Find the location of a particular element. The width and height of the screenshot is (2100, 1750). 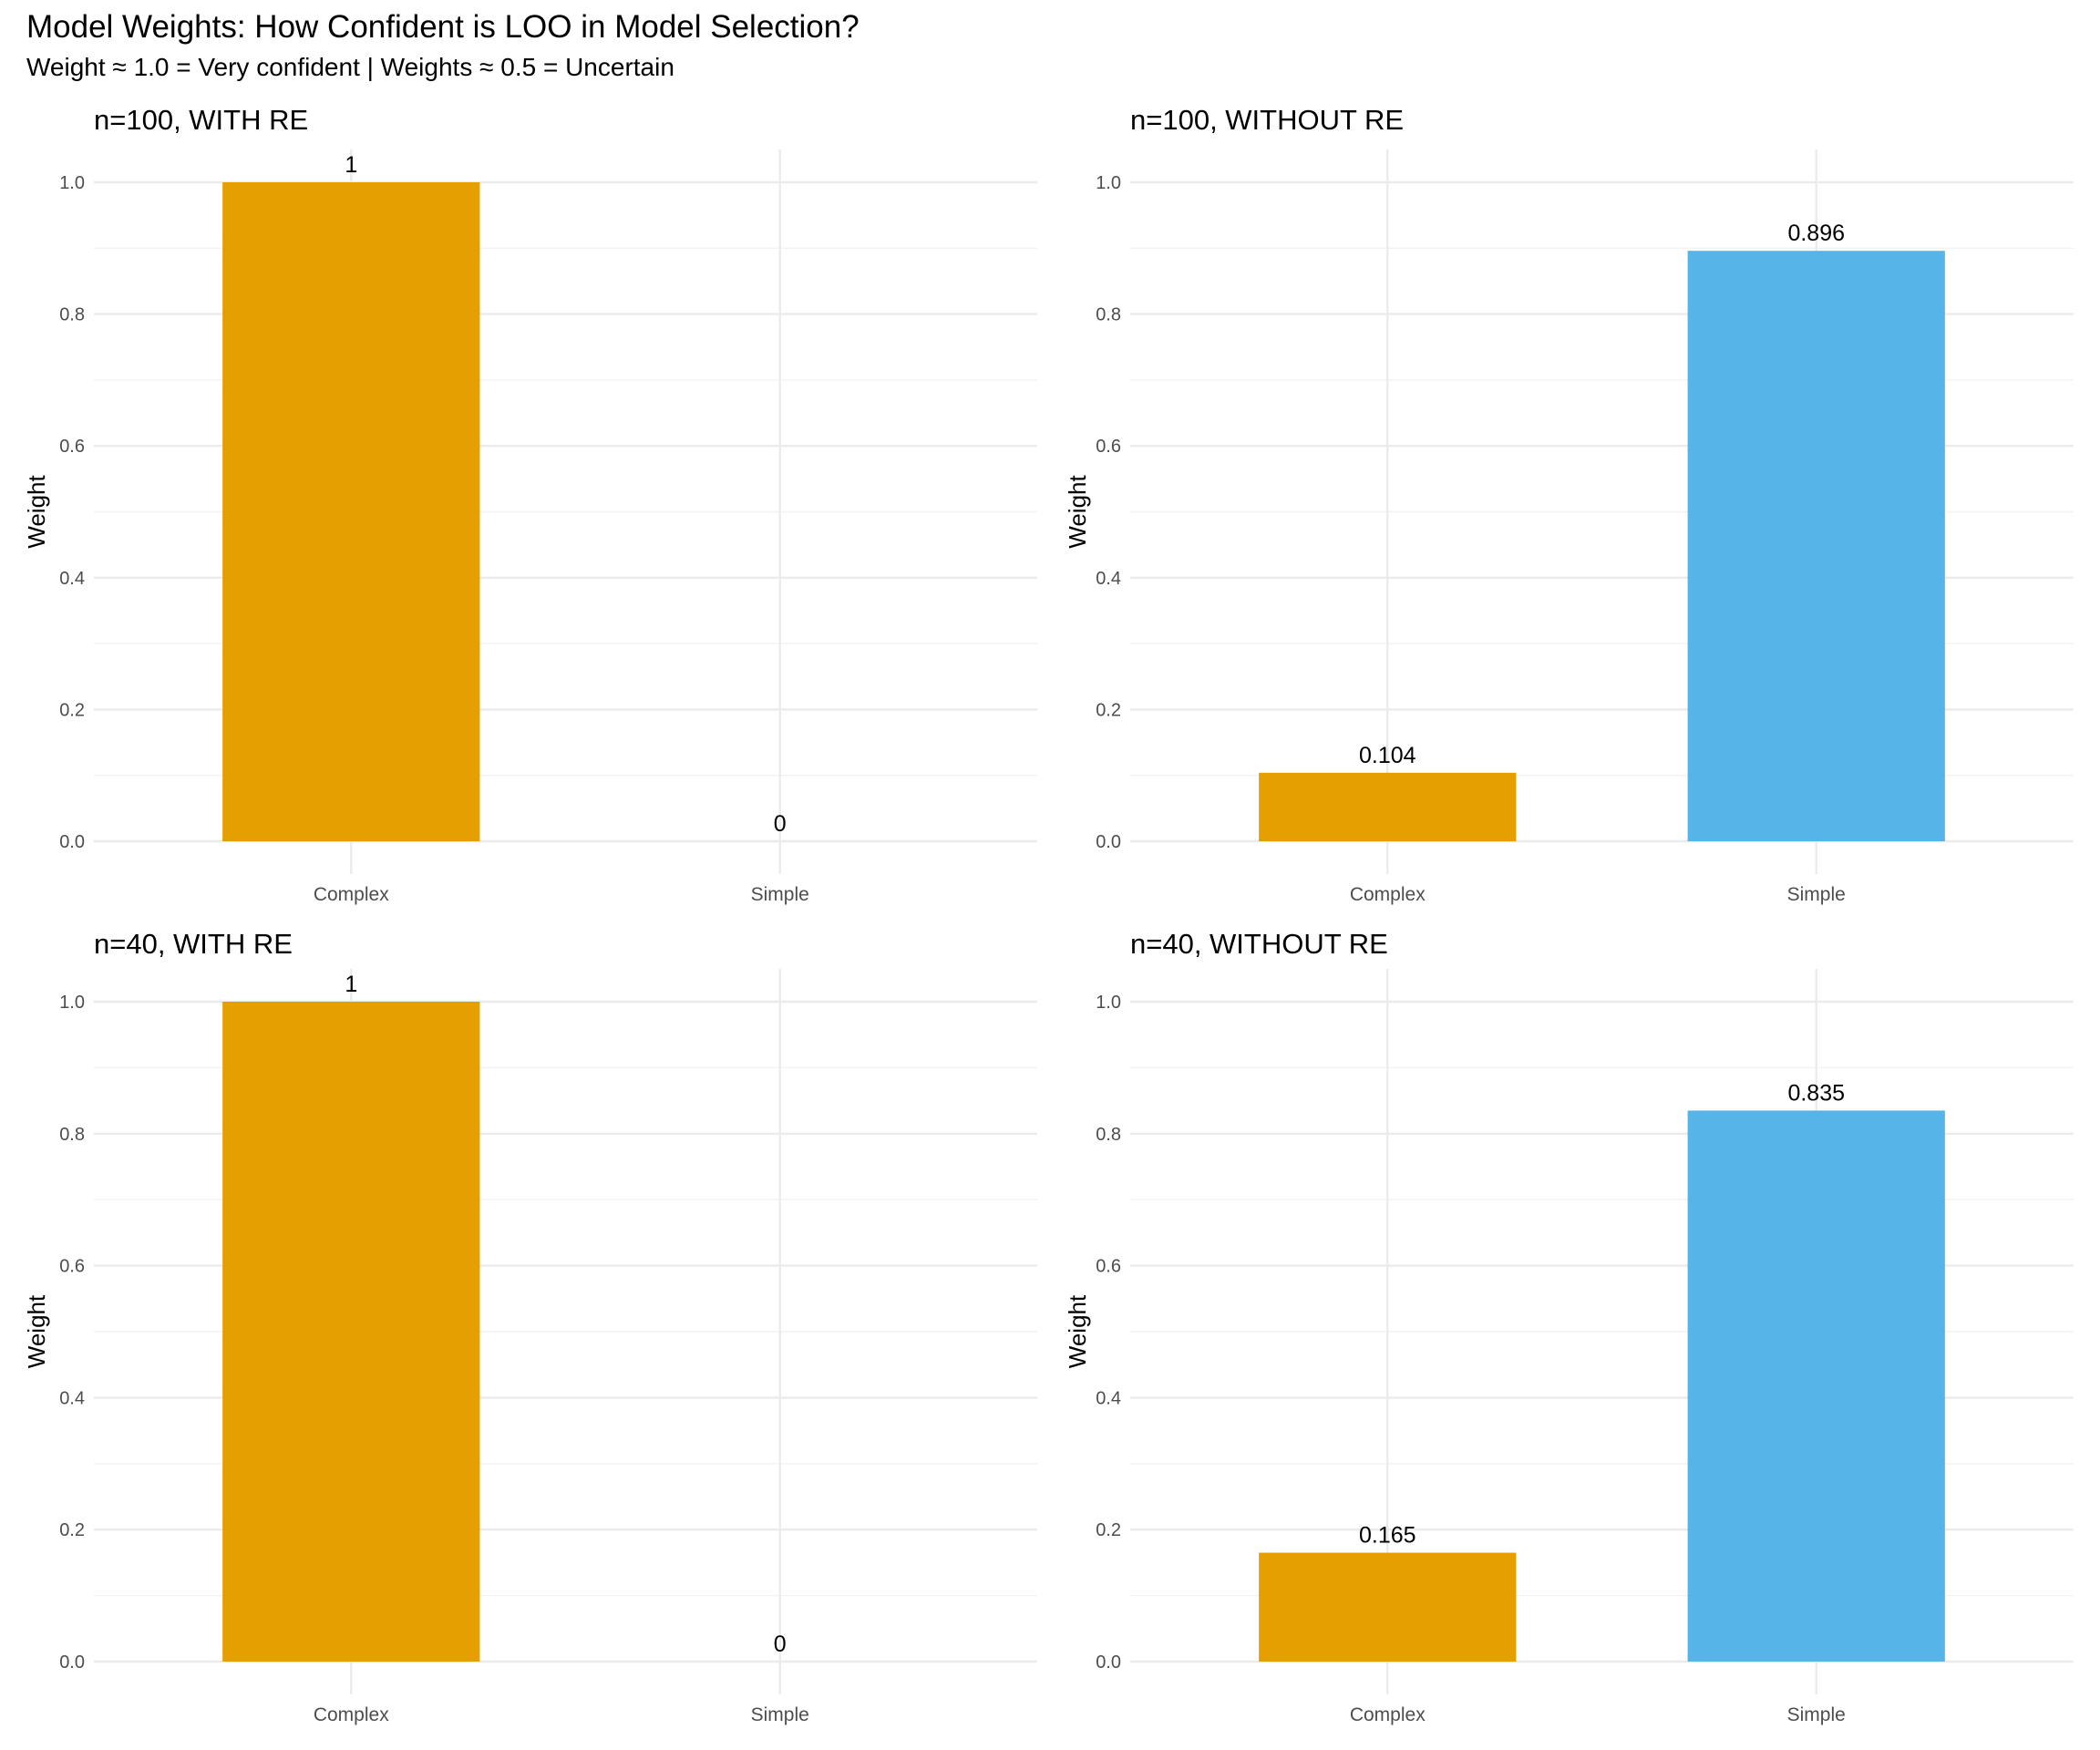

value-label-complex: 0.165 is located at coordinates (1388, 1536).